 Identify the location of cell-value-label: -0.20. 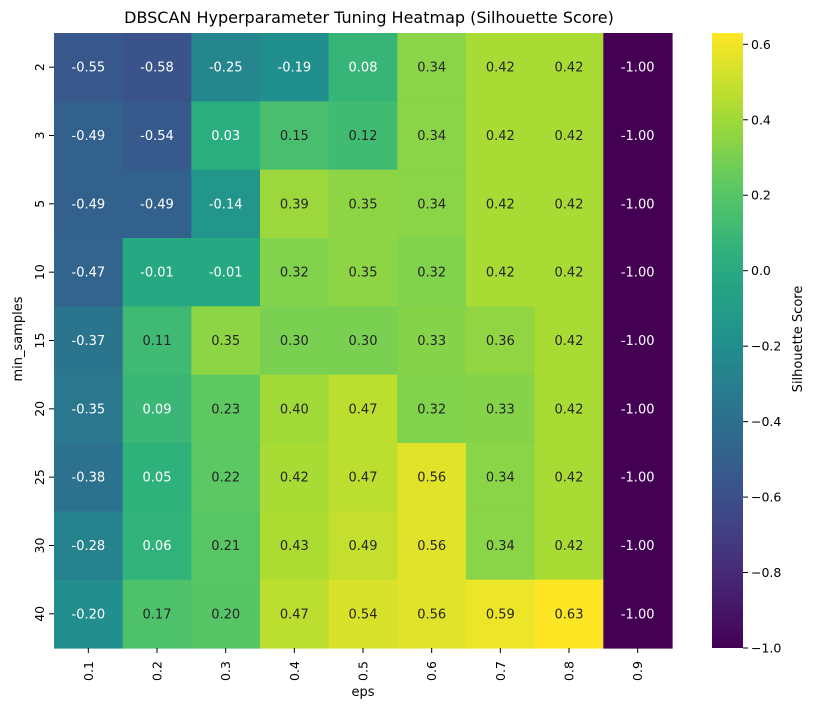
(89, 614).